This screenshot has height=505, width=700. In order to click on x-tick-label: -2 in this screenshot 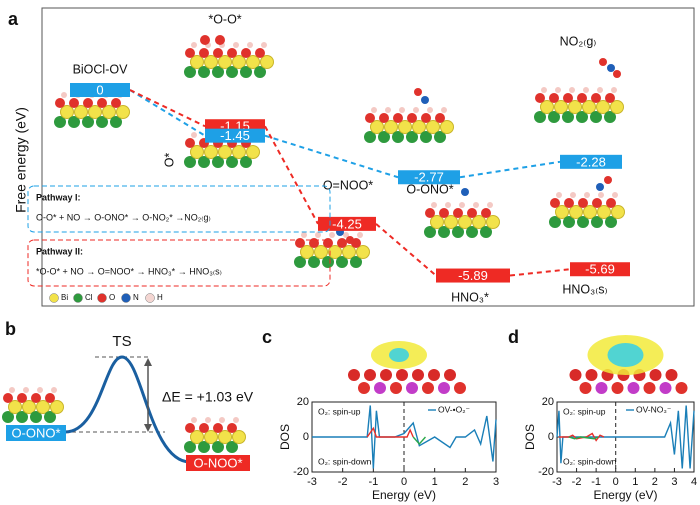, I will do `click(343, 482)`.